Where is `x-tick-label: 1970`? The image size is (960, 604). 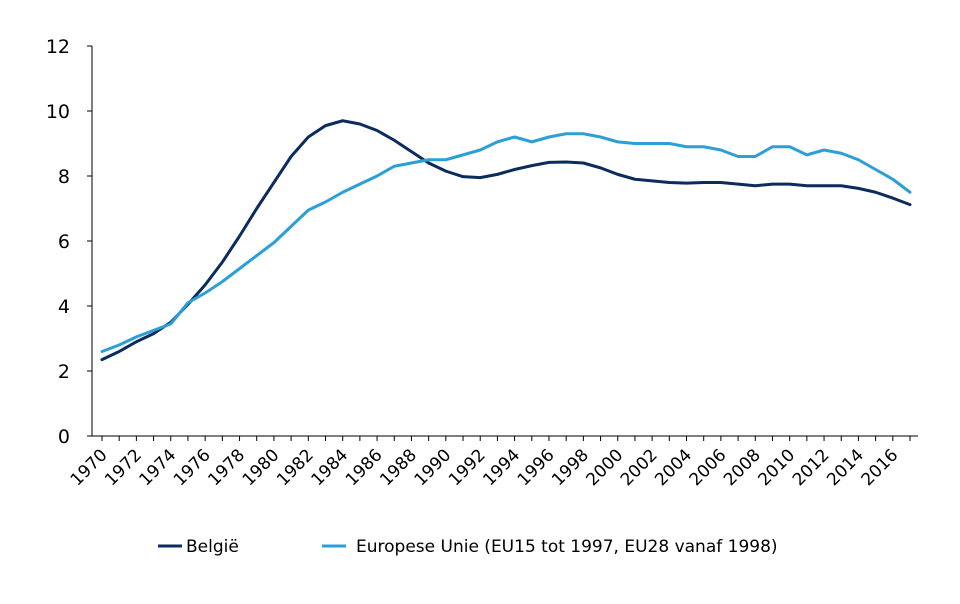
x-tick-label: 1970 is located at coordinates (89, 467).